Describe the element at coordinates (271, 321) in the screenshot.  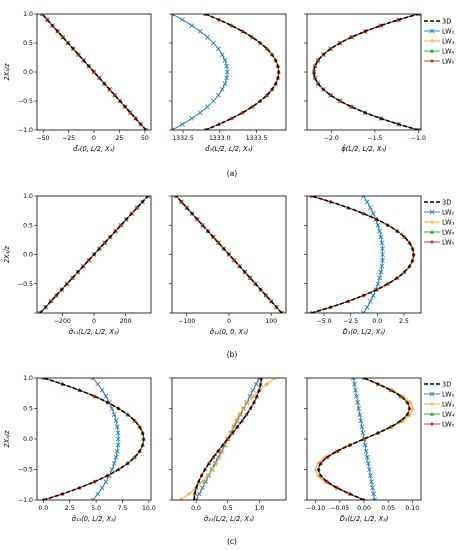
I see `x-tick-label: 100` at that location.